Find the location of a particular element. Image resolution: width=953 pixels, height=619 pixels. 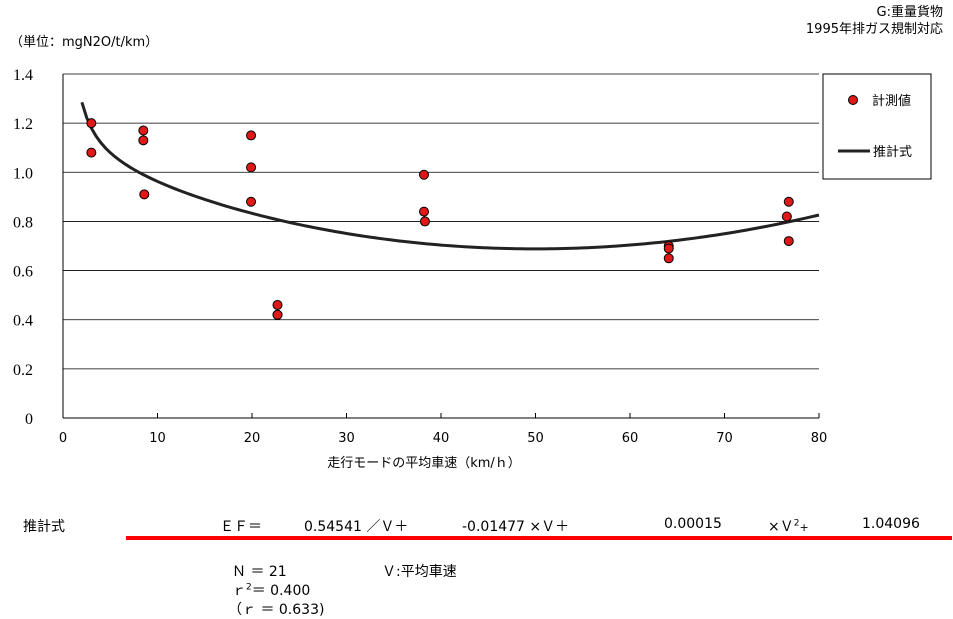

x-tick-label: 50 is located at coordinates (535, 438).